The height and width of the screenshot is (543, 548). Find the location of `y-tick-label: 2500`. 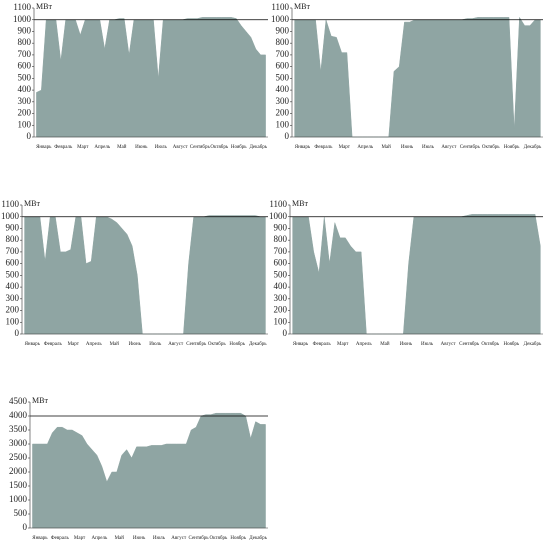

y-tick-label: 2500 is located at coordinates (18, 457).